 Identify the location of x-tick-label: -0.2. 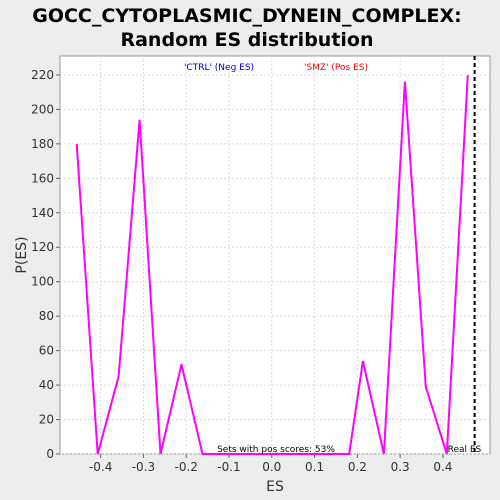
(186, 467).